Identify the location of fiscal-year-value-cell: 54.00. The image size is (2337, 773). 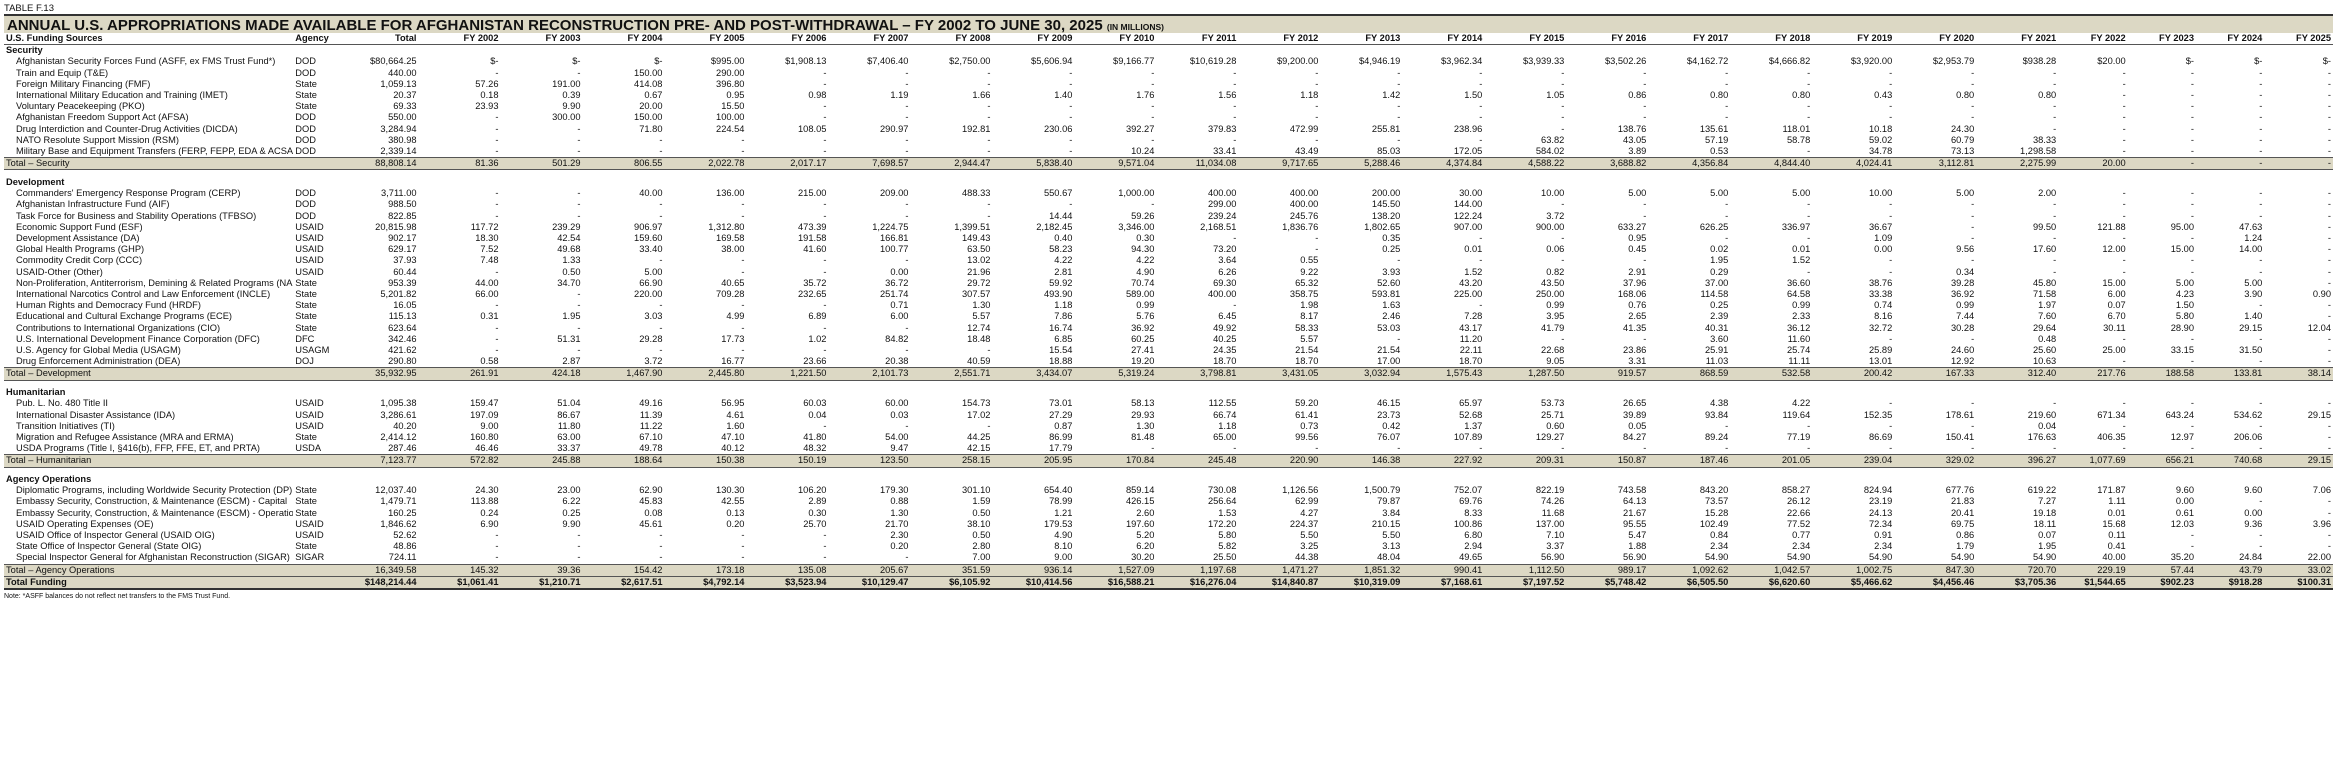
(897, 436).